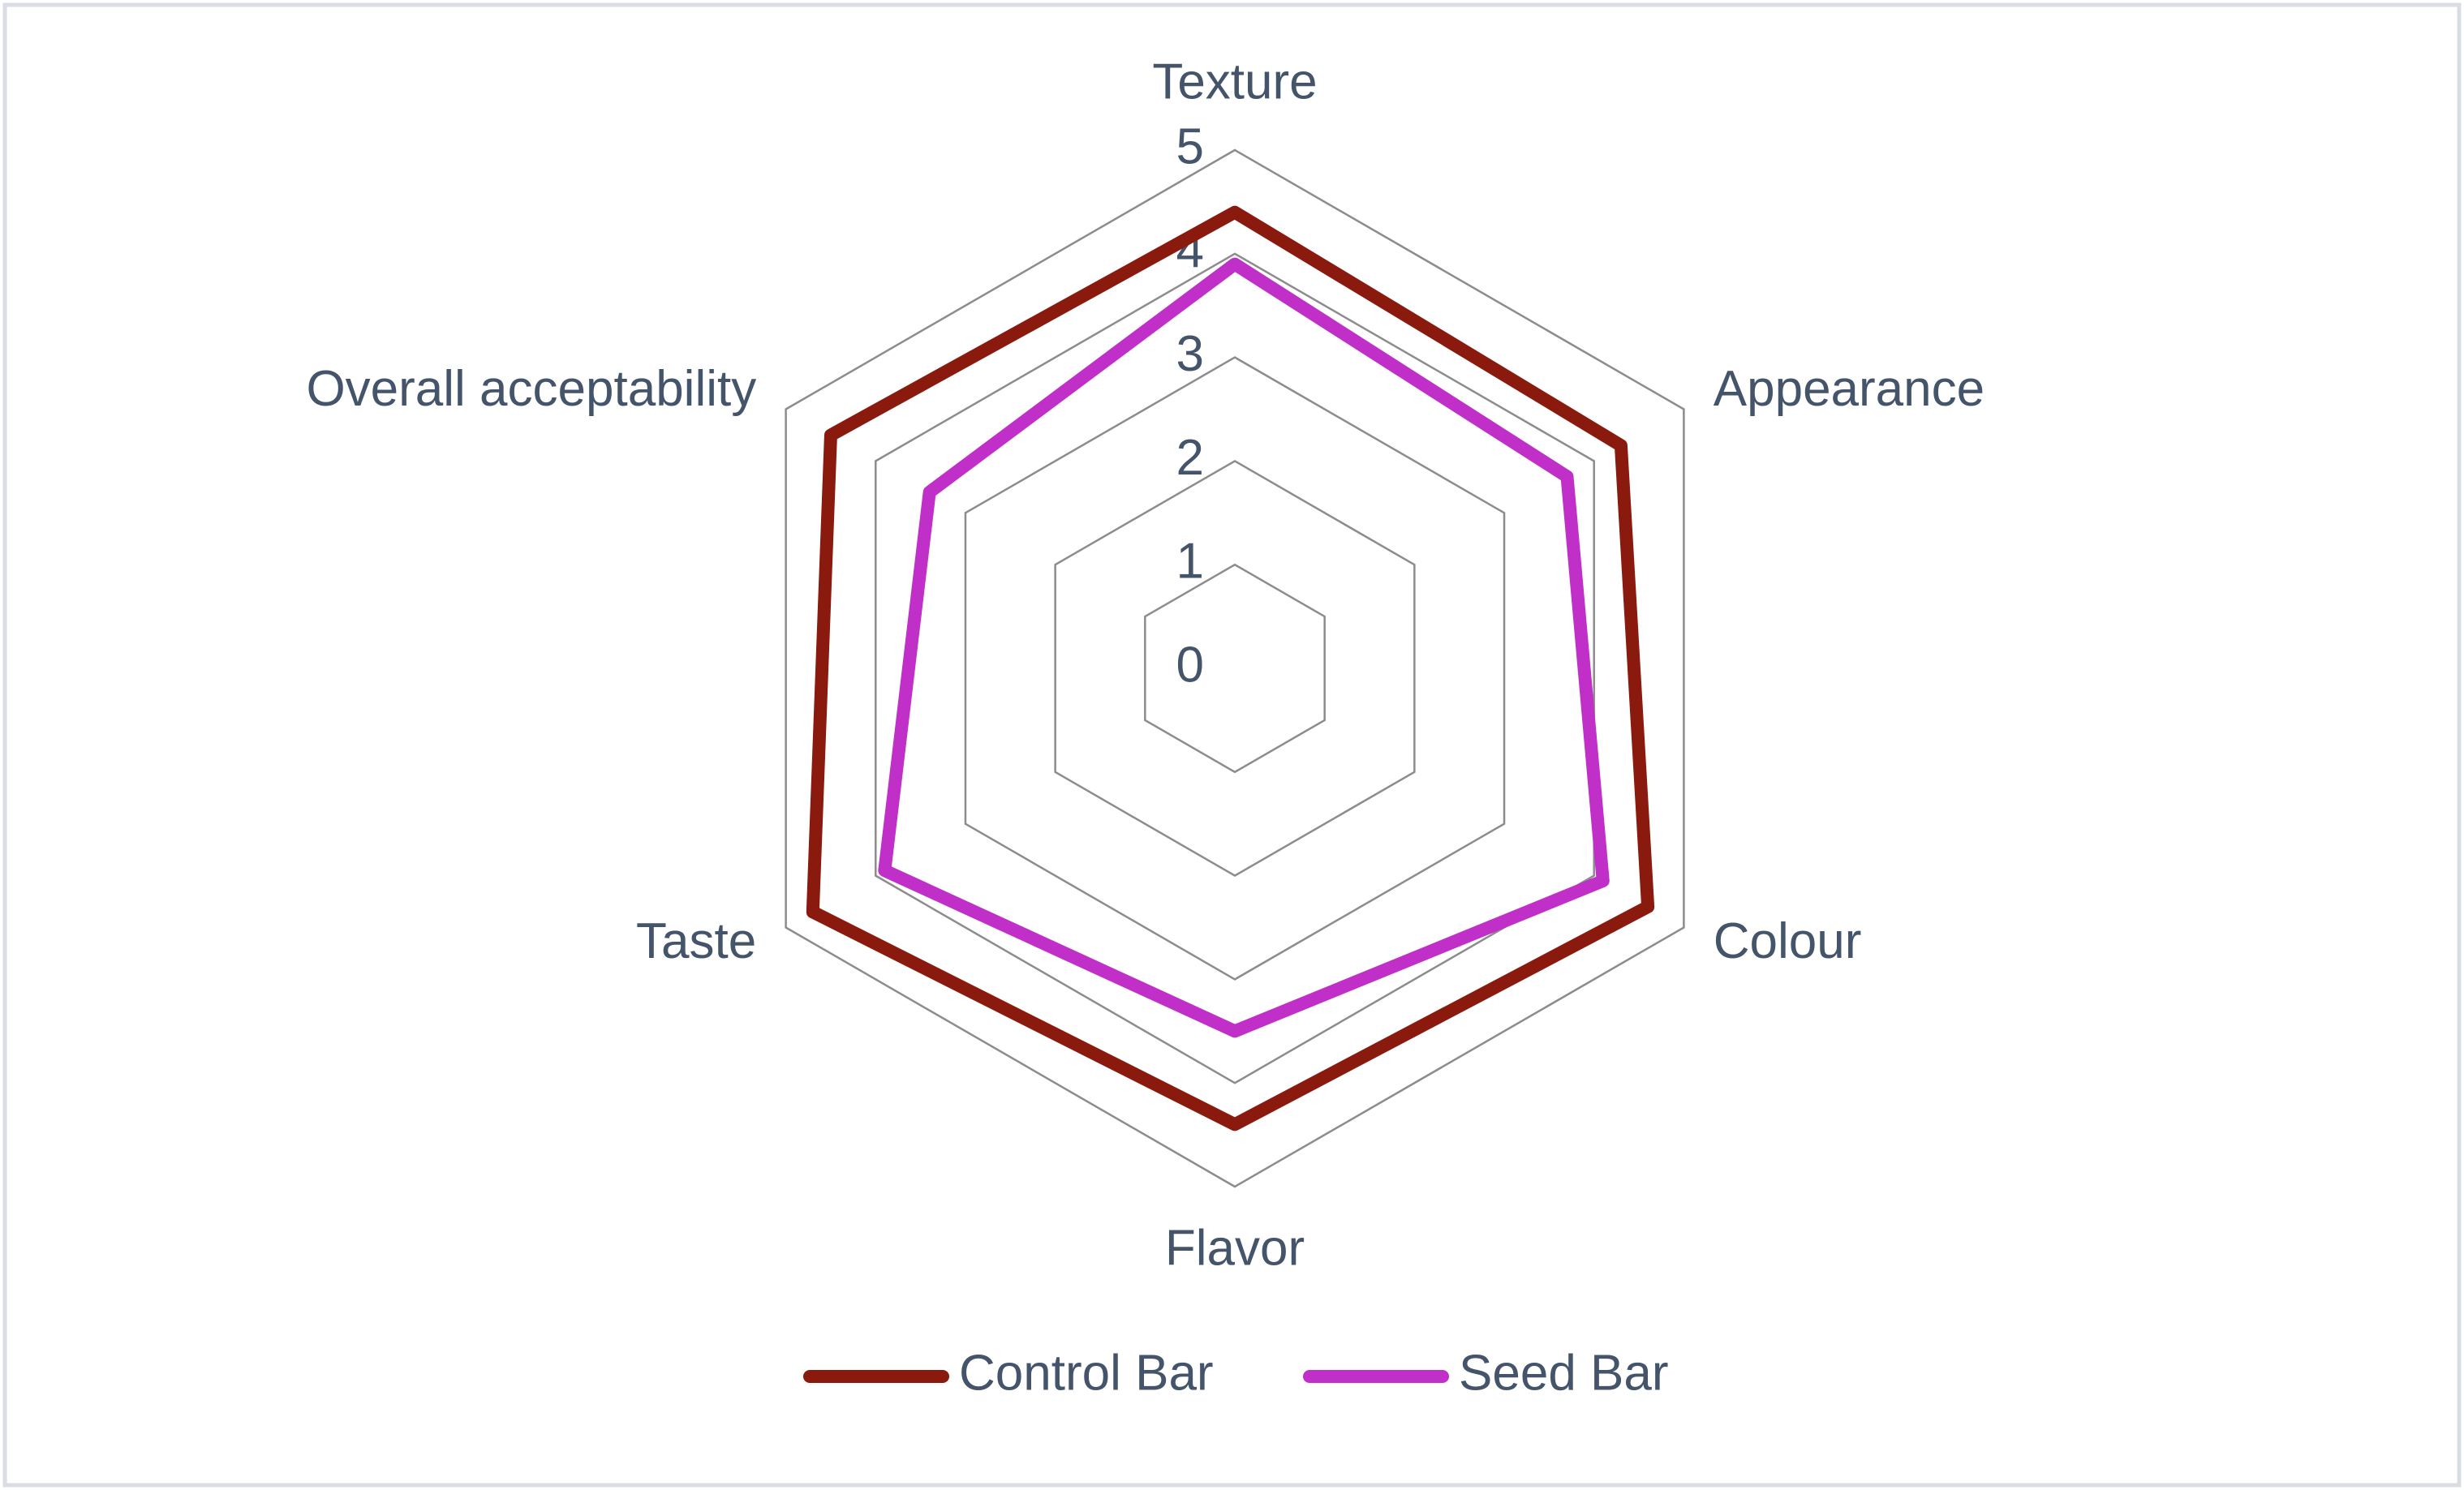 The image size is (2464, 1490). I want to click on axis-label: Texture, so click(1234, 81).